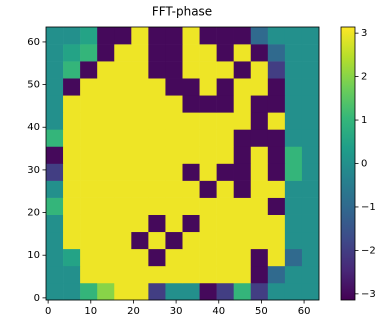 This screenshot has width=392, height=329. I want to click on colorbar-tick-label: 3, so click(364, 33).